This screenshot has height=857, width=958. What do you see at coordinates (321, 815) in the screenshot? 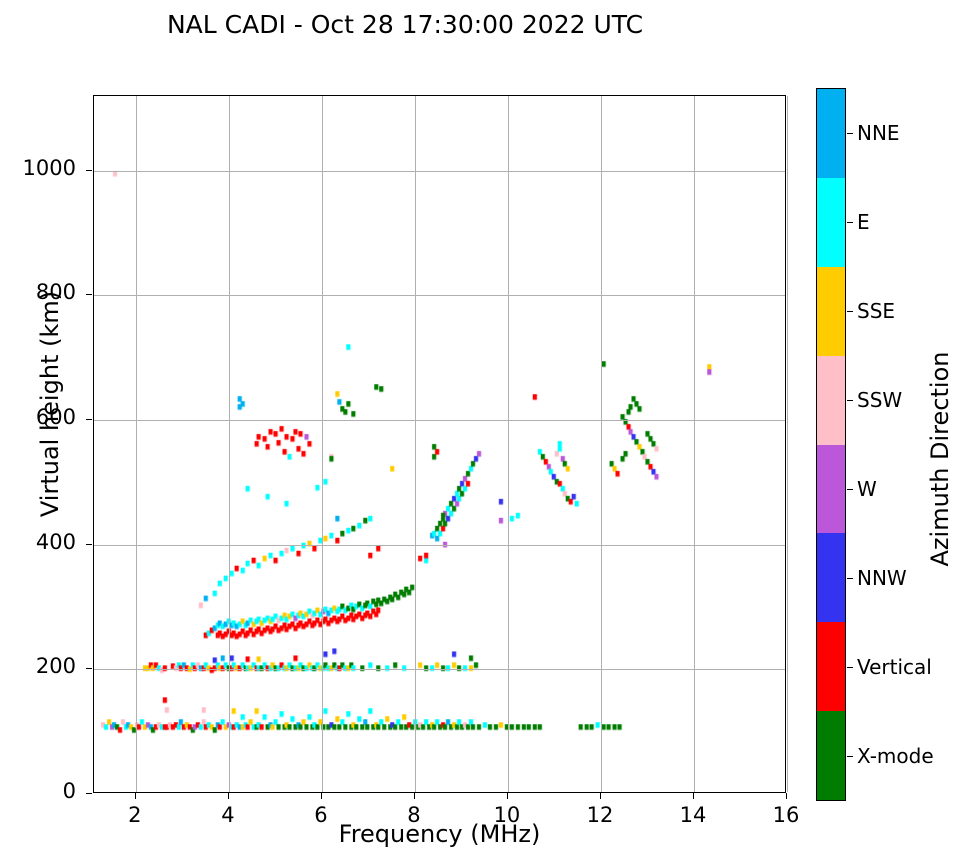
I see `x-tick-label: 6` at bounding box center [321, 815].